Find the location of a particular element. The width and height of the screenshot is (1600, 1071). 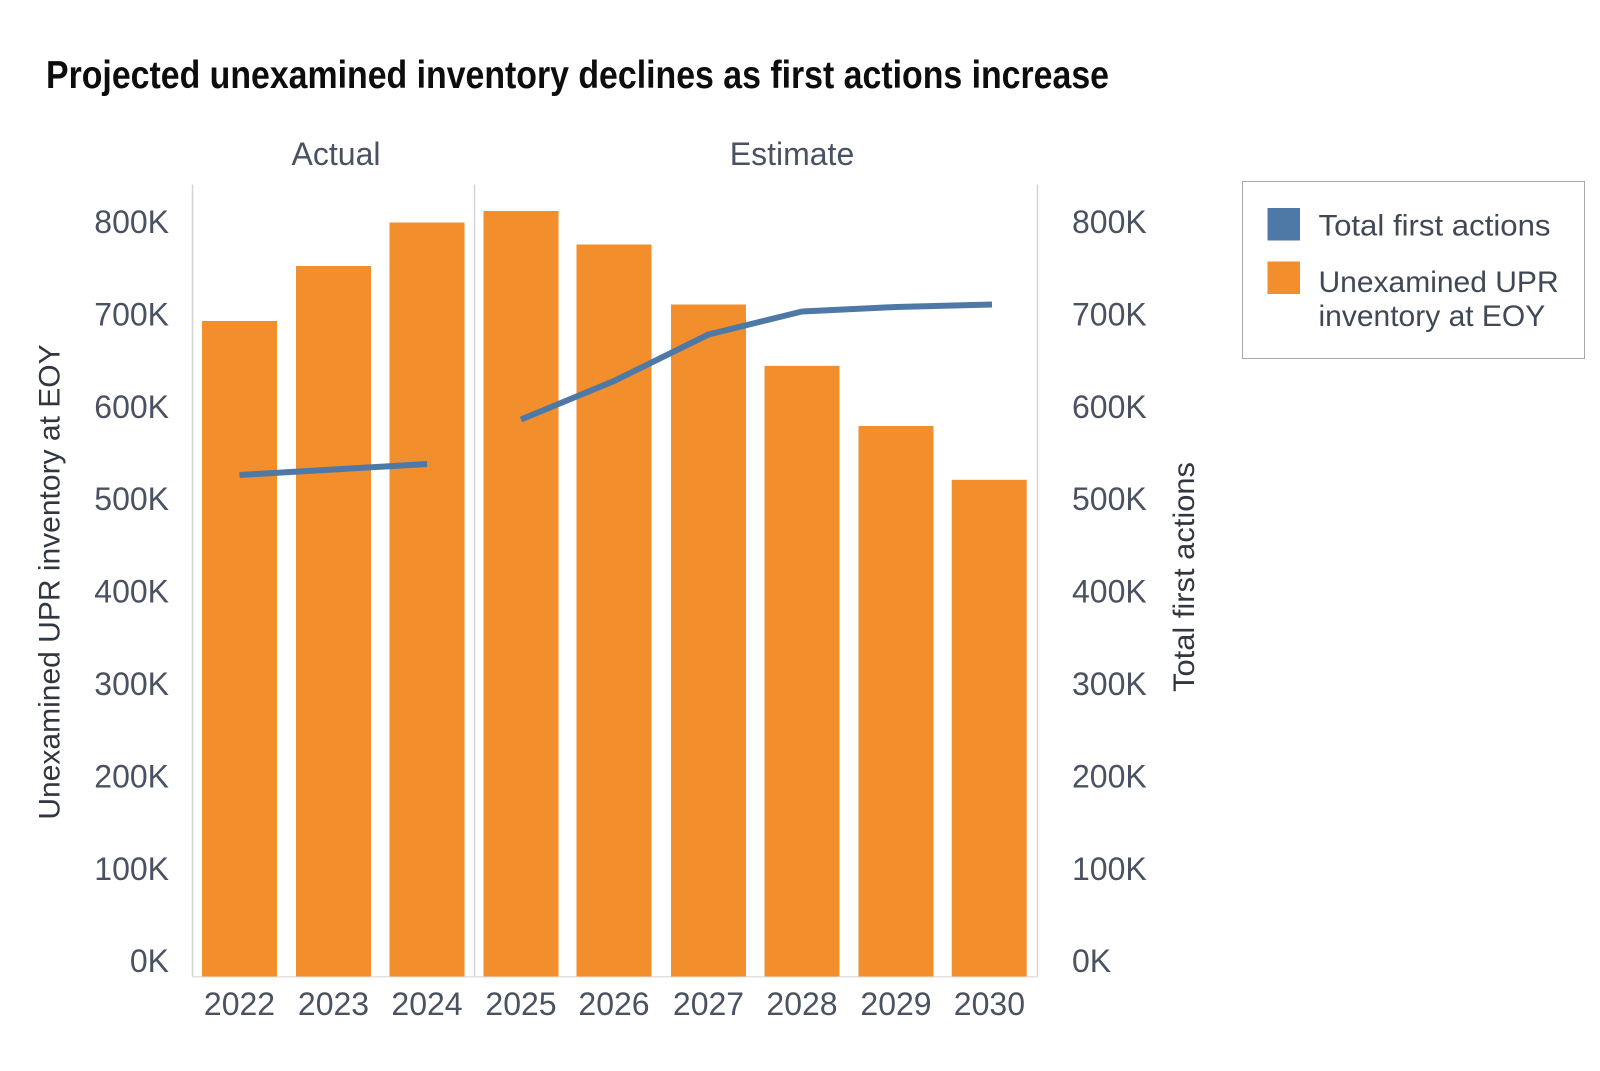

svg-text: 2024 is located at coordinates (426, 1004).